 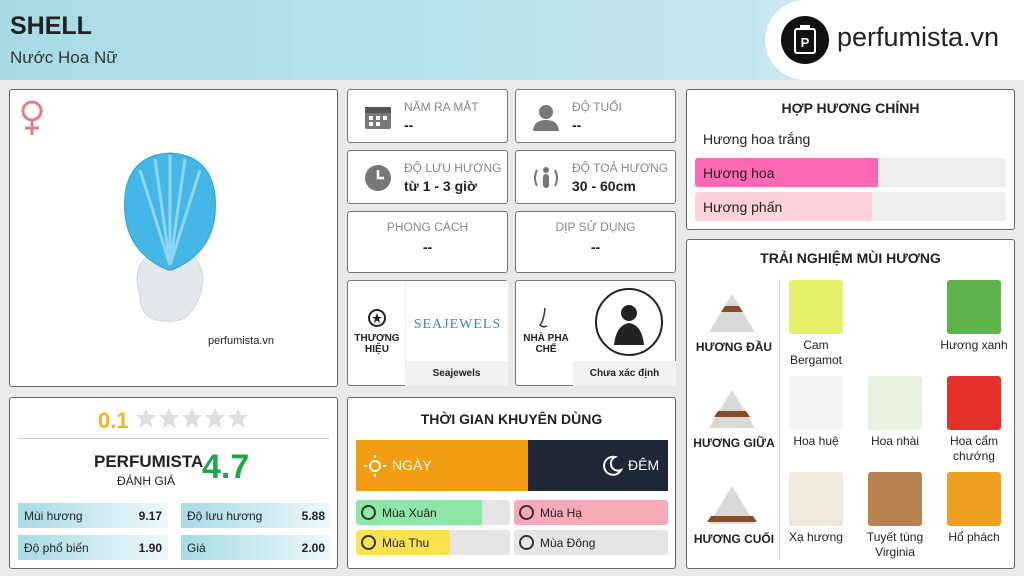 I want to click on metric: Độ phổ biến 1.90, so click(x=93, y=547).